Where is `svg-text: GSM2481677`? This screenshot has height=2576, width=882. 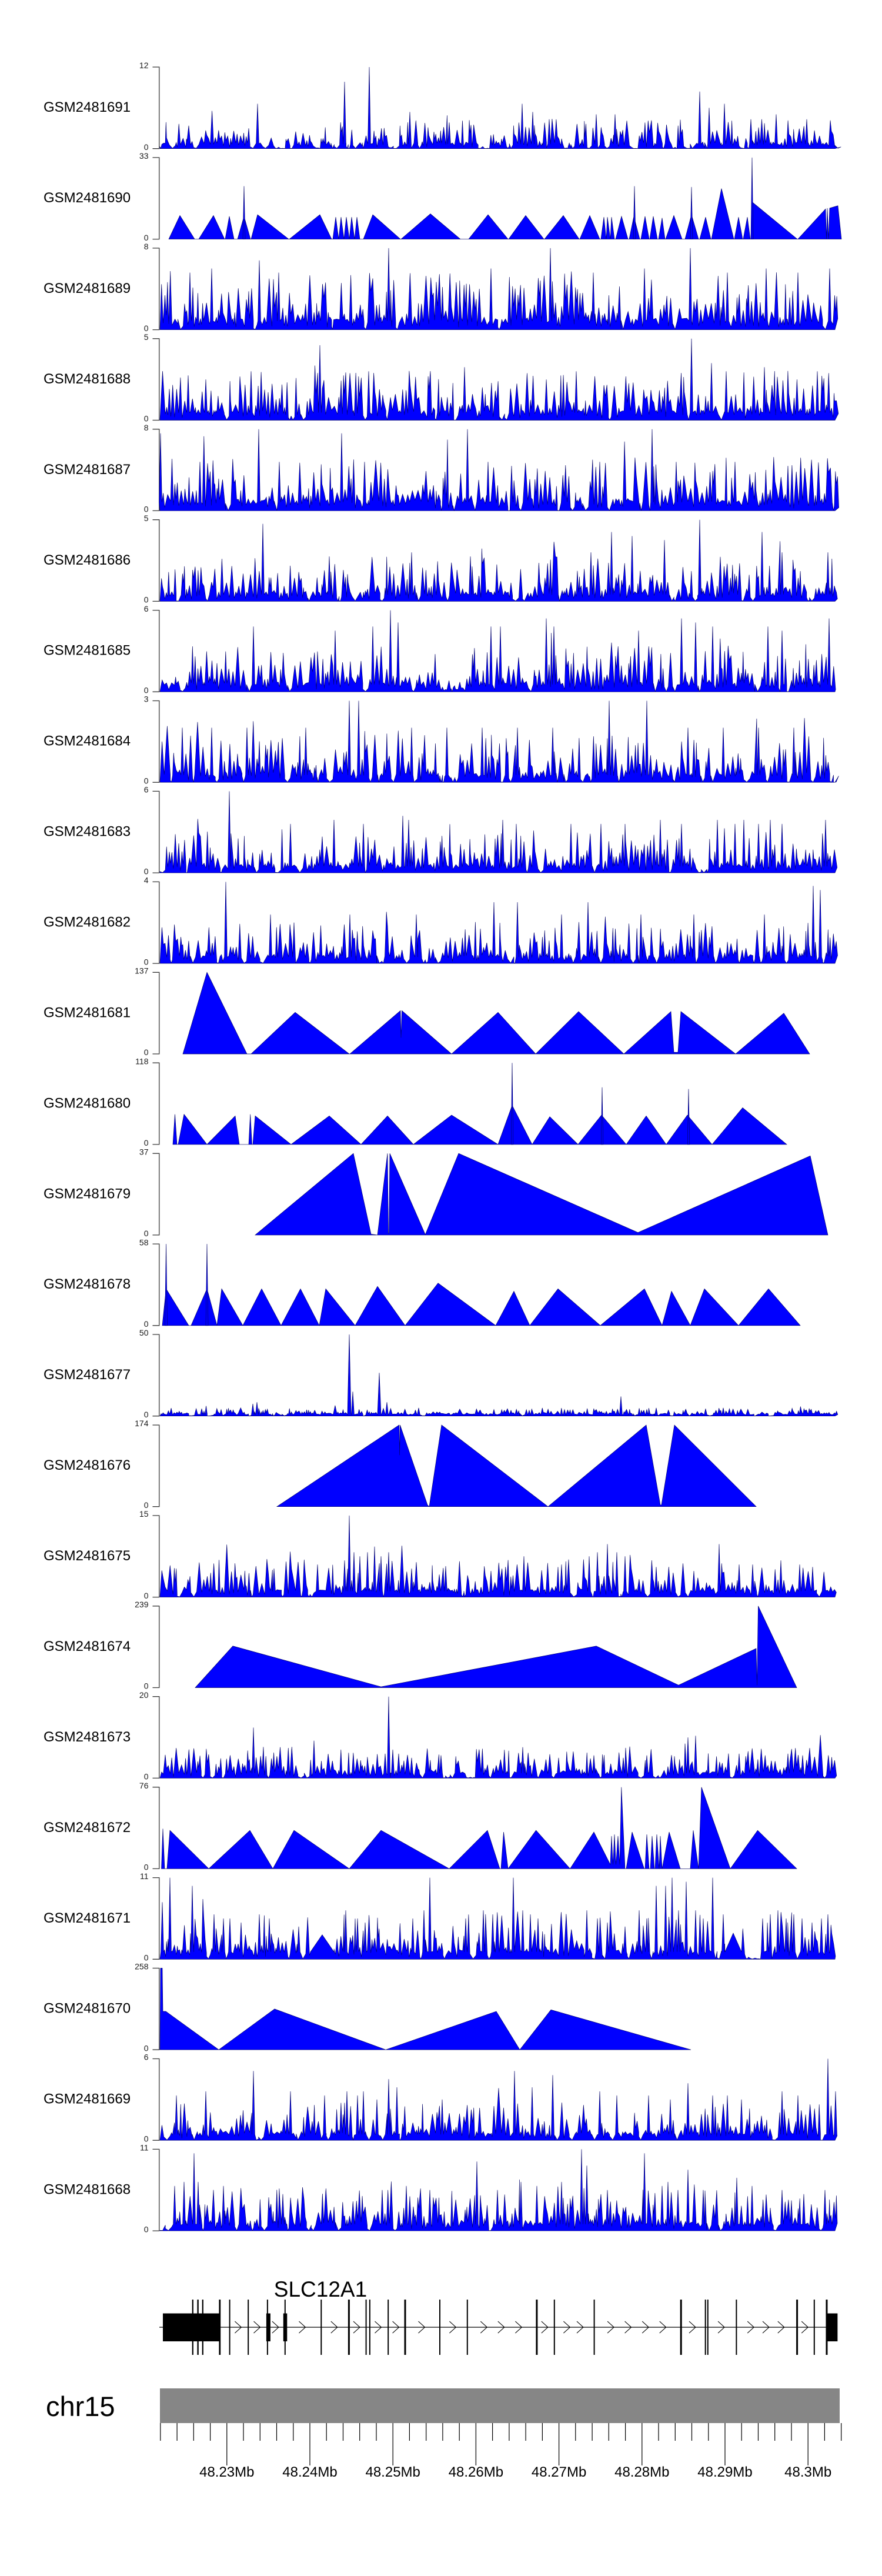
svg-text: GSM2481677 is located at coordinates (87, 1375).